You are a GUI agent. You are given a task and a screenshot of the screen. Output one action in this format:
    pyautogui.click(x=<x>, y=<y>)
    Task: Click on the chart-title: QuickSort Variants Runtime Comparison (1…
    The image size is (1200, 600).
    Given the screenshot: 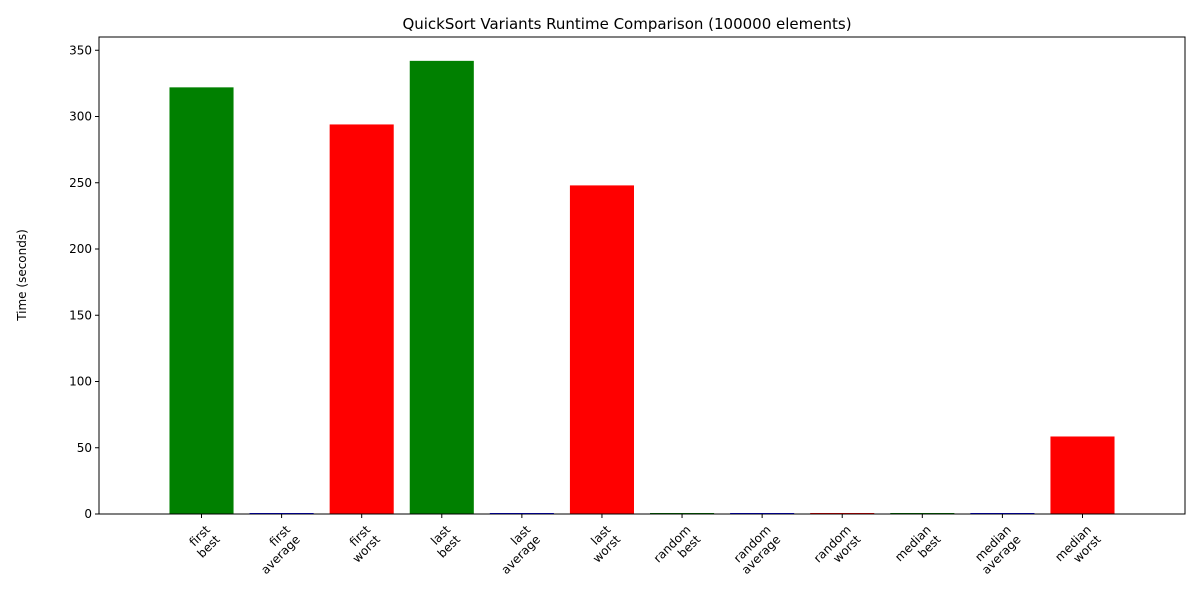 What is the action you would take?
    pyautogui.click(x=626, y=24)
    